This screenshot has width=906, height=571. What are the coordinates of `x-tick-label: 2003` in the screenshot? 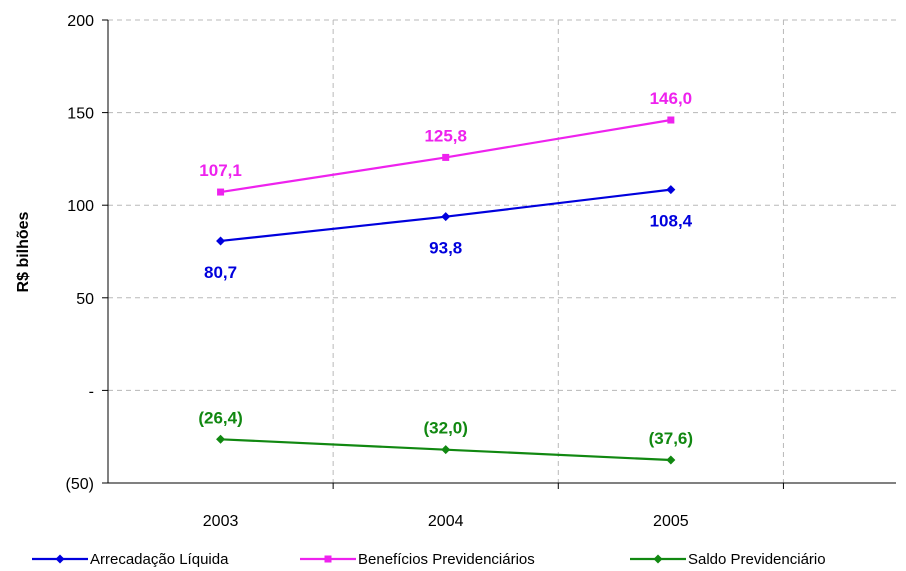 It's located at (221, 521).